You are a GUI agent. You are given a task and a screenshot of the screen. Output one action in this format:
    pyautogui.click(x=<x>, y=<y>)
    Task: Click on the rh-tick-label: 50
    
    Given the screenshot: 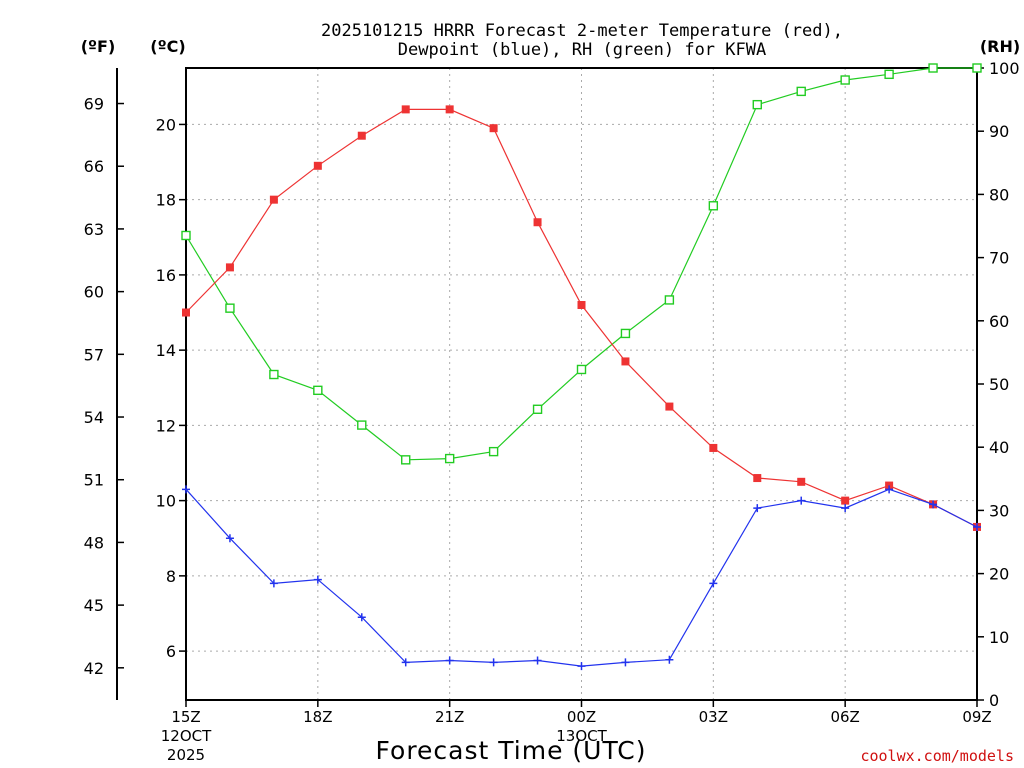 What is the action you would take?
    pyautogui.click(x=999, y=384)
    